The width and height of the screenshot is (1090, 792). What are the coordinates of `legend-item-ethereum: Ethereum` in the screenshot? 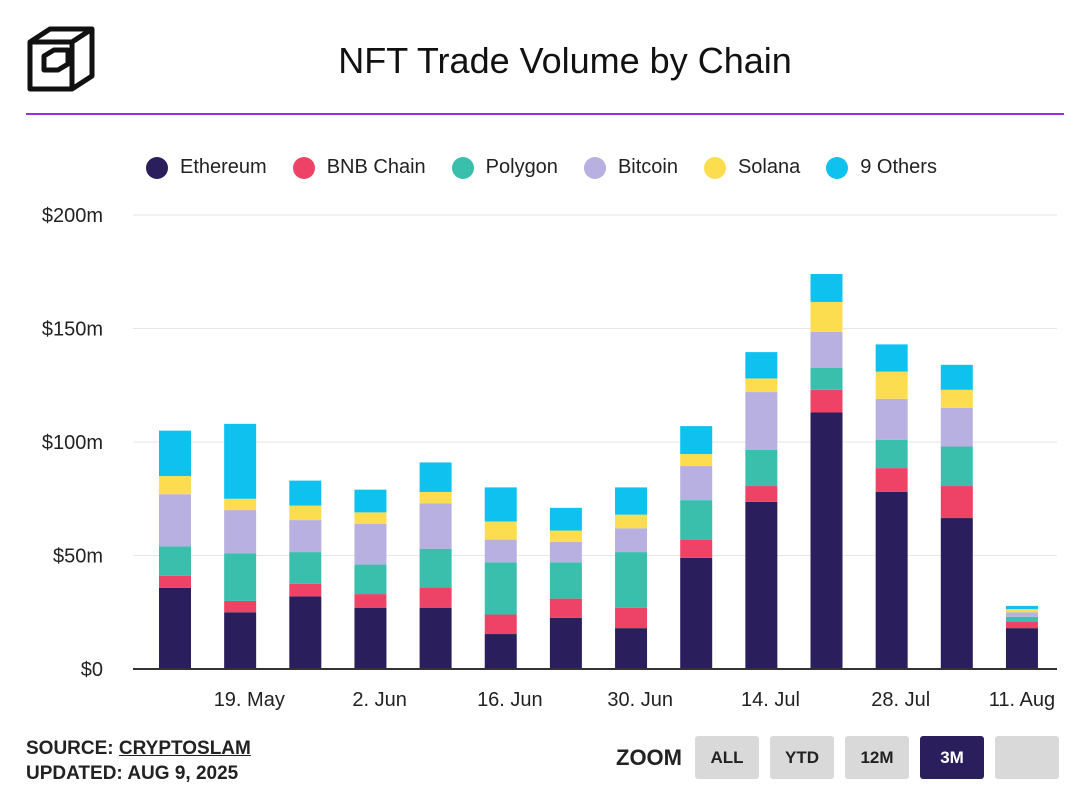 It's located at (206, 167).